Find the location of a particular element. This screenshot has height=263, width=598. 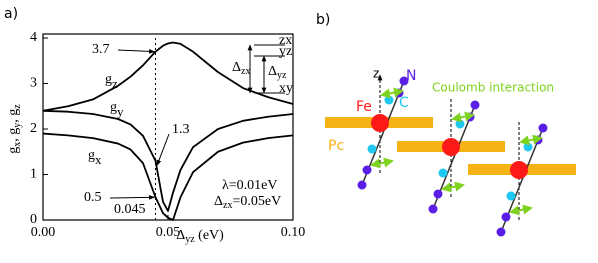

level-label: xy is located at coordinates (286, 88).